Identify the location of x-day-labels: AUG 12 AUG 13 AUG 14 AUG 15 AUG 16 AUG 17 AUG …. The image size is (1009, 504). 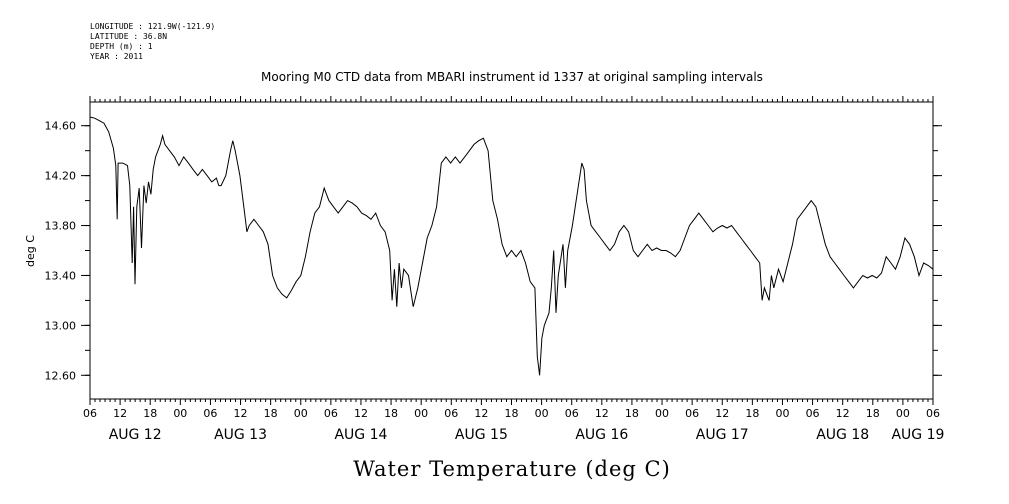
(527, 435).